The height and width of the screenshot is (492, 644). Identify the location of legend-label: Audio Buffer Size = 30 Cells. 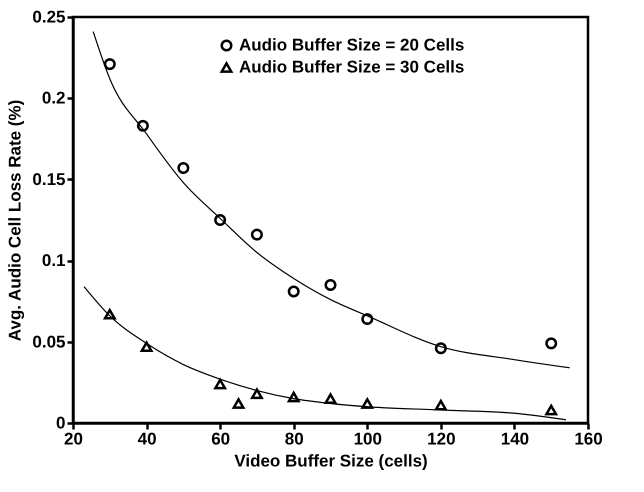
(351, 67).